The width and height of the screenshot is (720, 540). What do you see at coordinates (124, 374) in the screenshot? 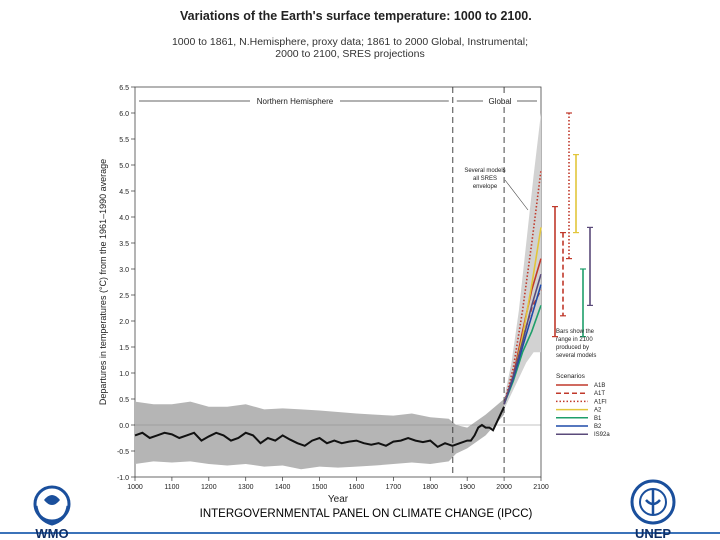
I see `y-tick-label: 1.0` at bounding box center [124, 374].